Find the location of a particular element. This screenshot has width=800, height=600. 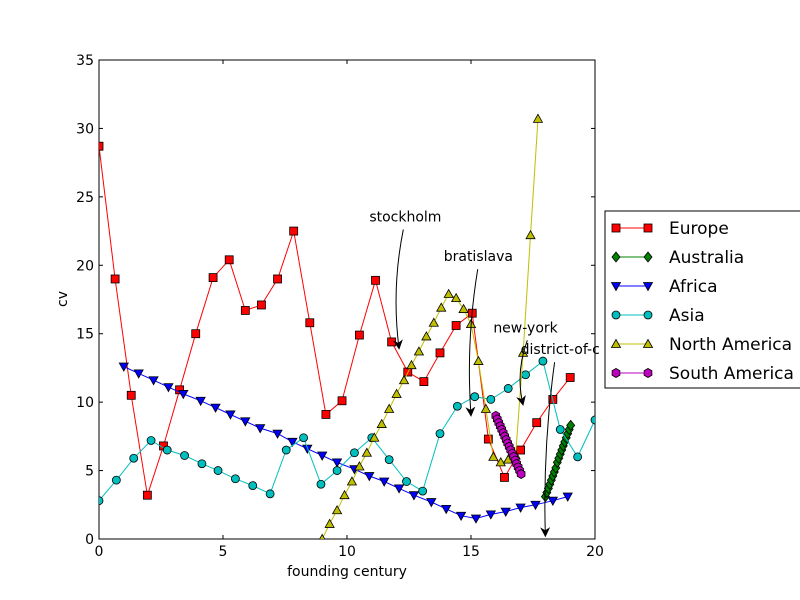

annotation-label: bratislava is located at coordinates (478, 257).